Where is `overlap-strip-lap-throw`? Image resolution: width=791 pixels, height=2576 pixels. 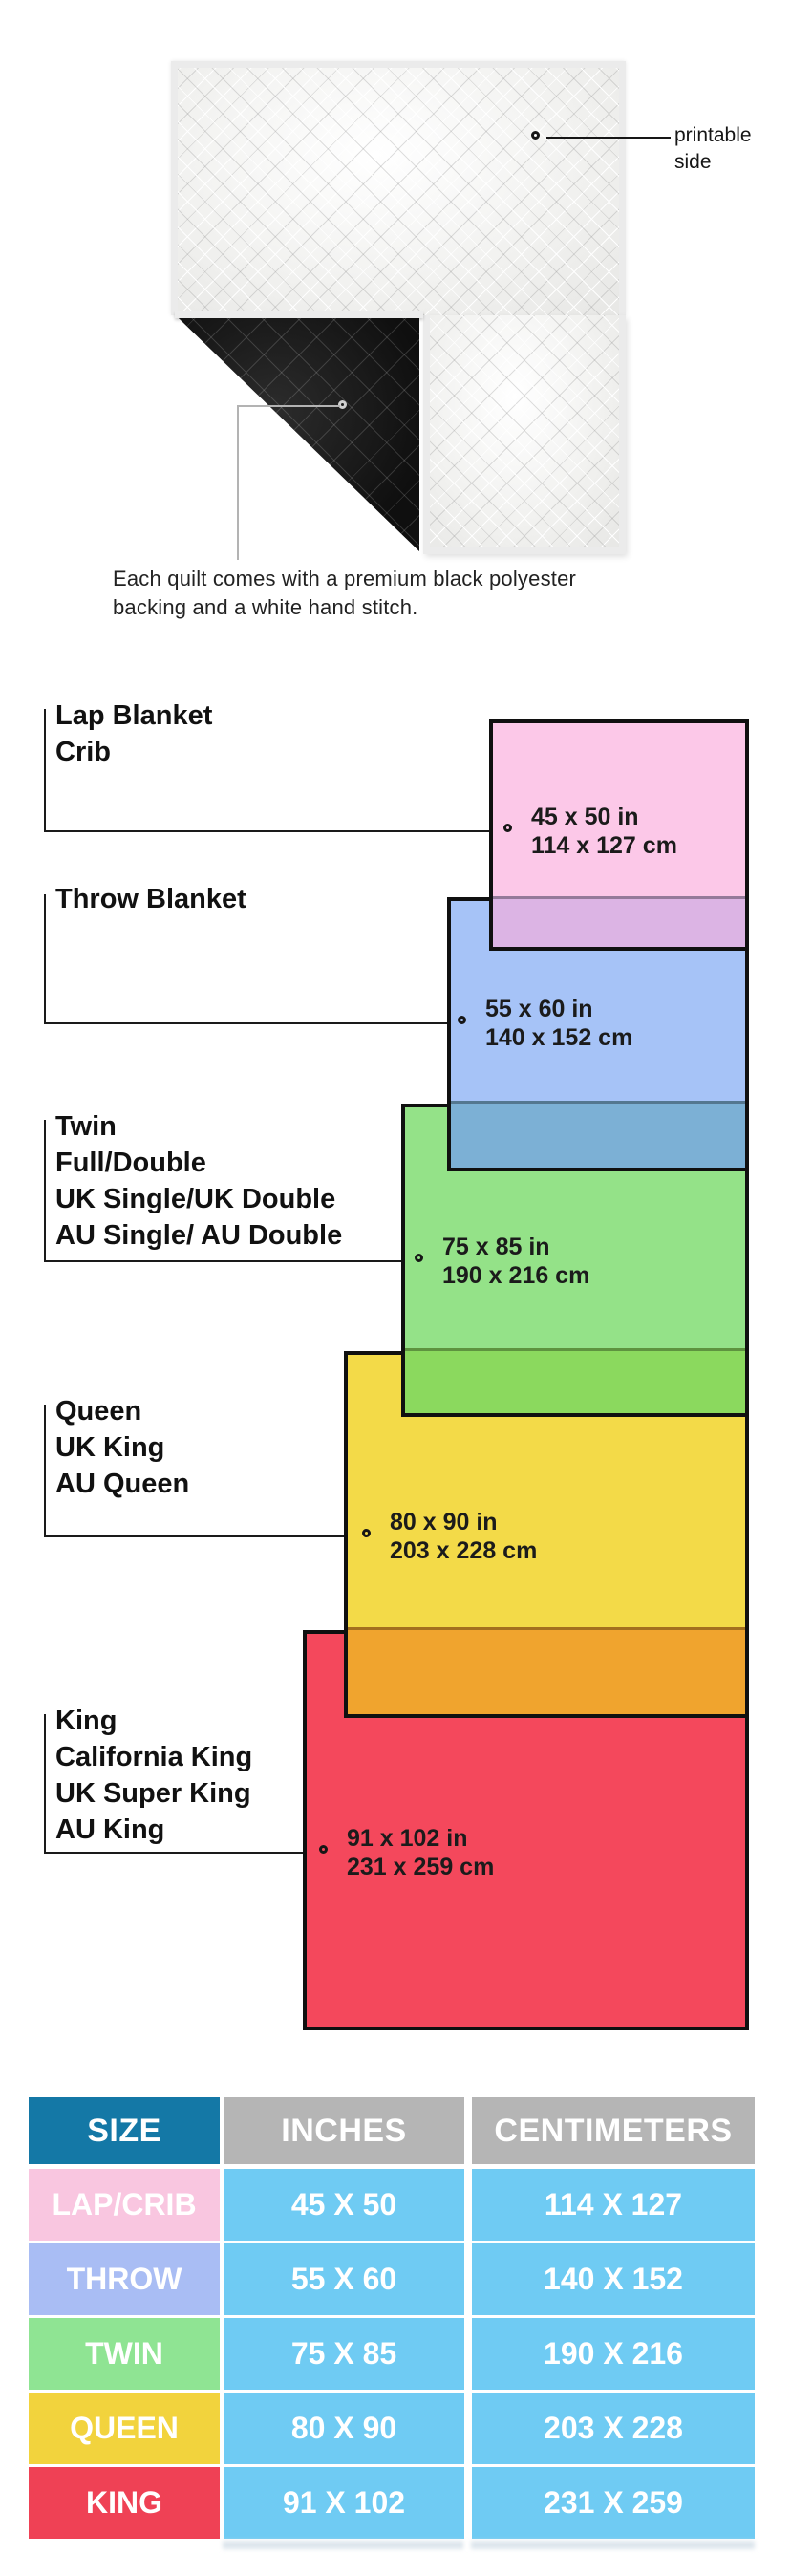 overlap-strip-lap-throw is located at coordinates (619, 921).